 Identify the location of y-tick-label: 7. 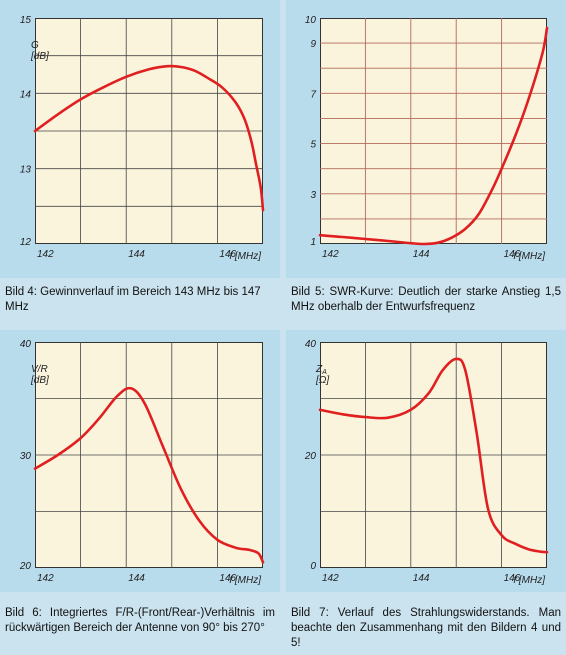
(313, 94).